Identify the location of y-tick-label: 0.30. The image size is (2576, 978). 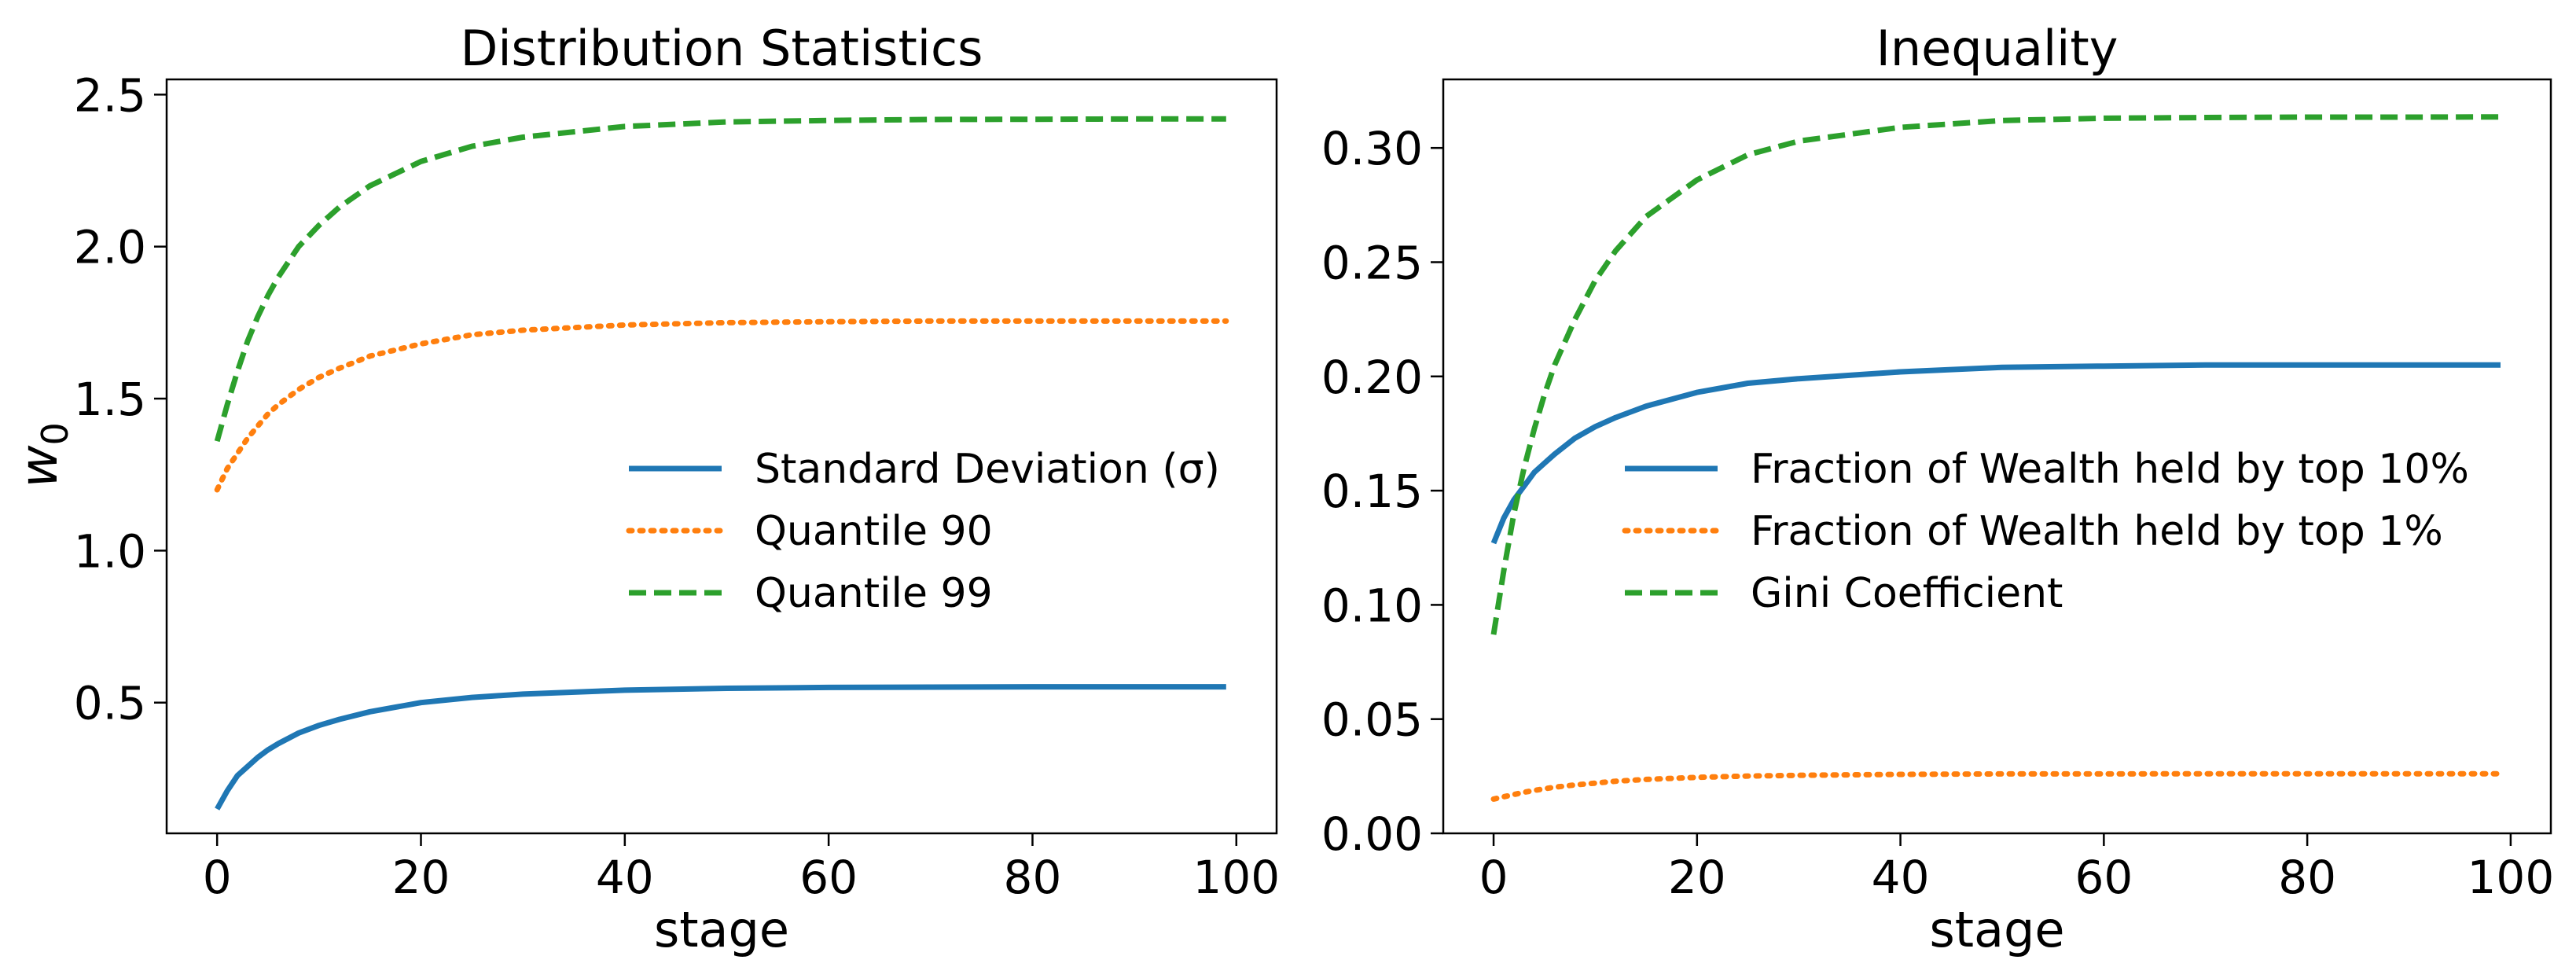
(1372, 148).